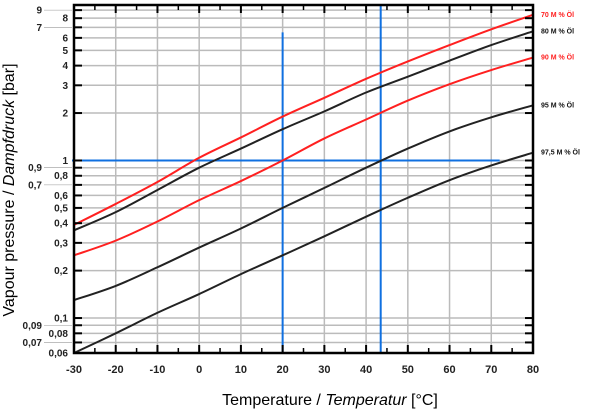  What do you see at coordinates (65, 66) in the screenshot?
I see `y-tick-label: 4` at bounding box center [65, 66].